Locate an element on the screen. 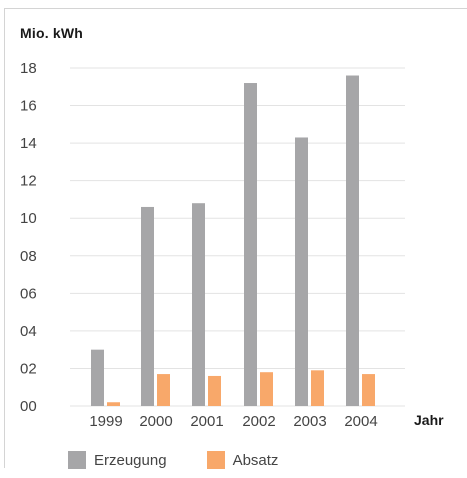 This screenshot has height=478, width=467. bar-absatz-1999 is located at coordinates (113, 404).